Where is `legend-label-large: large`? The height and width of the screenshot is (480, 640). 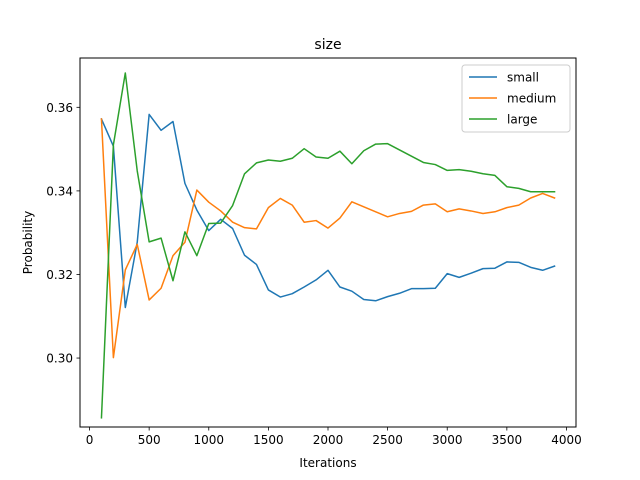 legend-label-large: large is located at coordinates (522, 120).